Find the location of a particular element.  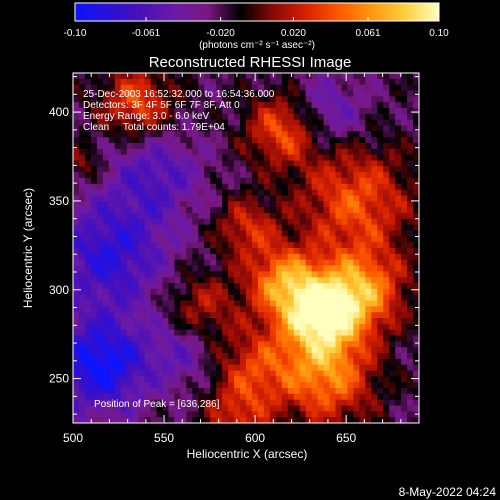

annotation-energy-range: Energy Range: 3.0 - 6.0 keV is located at coordinates (146, 116).